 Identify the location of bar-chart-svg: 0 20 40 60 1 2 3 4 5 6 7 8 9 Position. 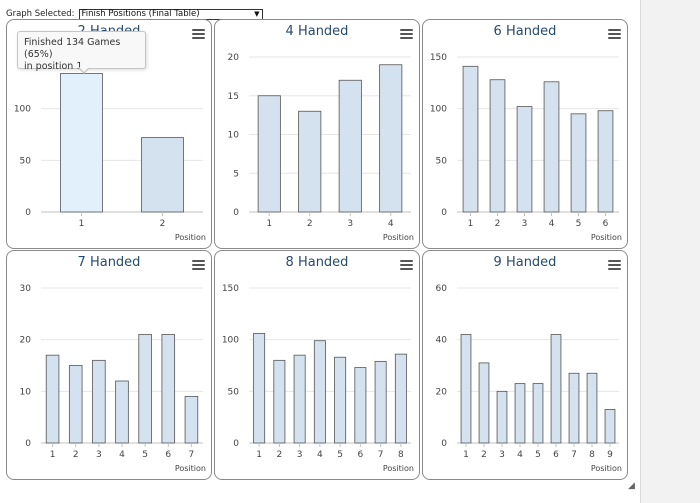
(529, 378).